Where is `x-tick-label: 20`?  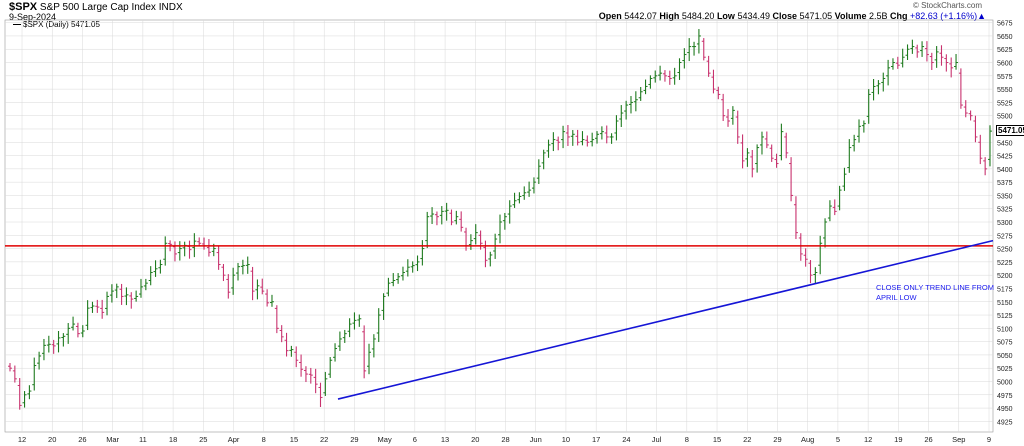 x-tick-label: 20 is located at coordinates (475, 439).